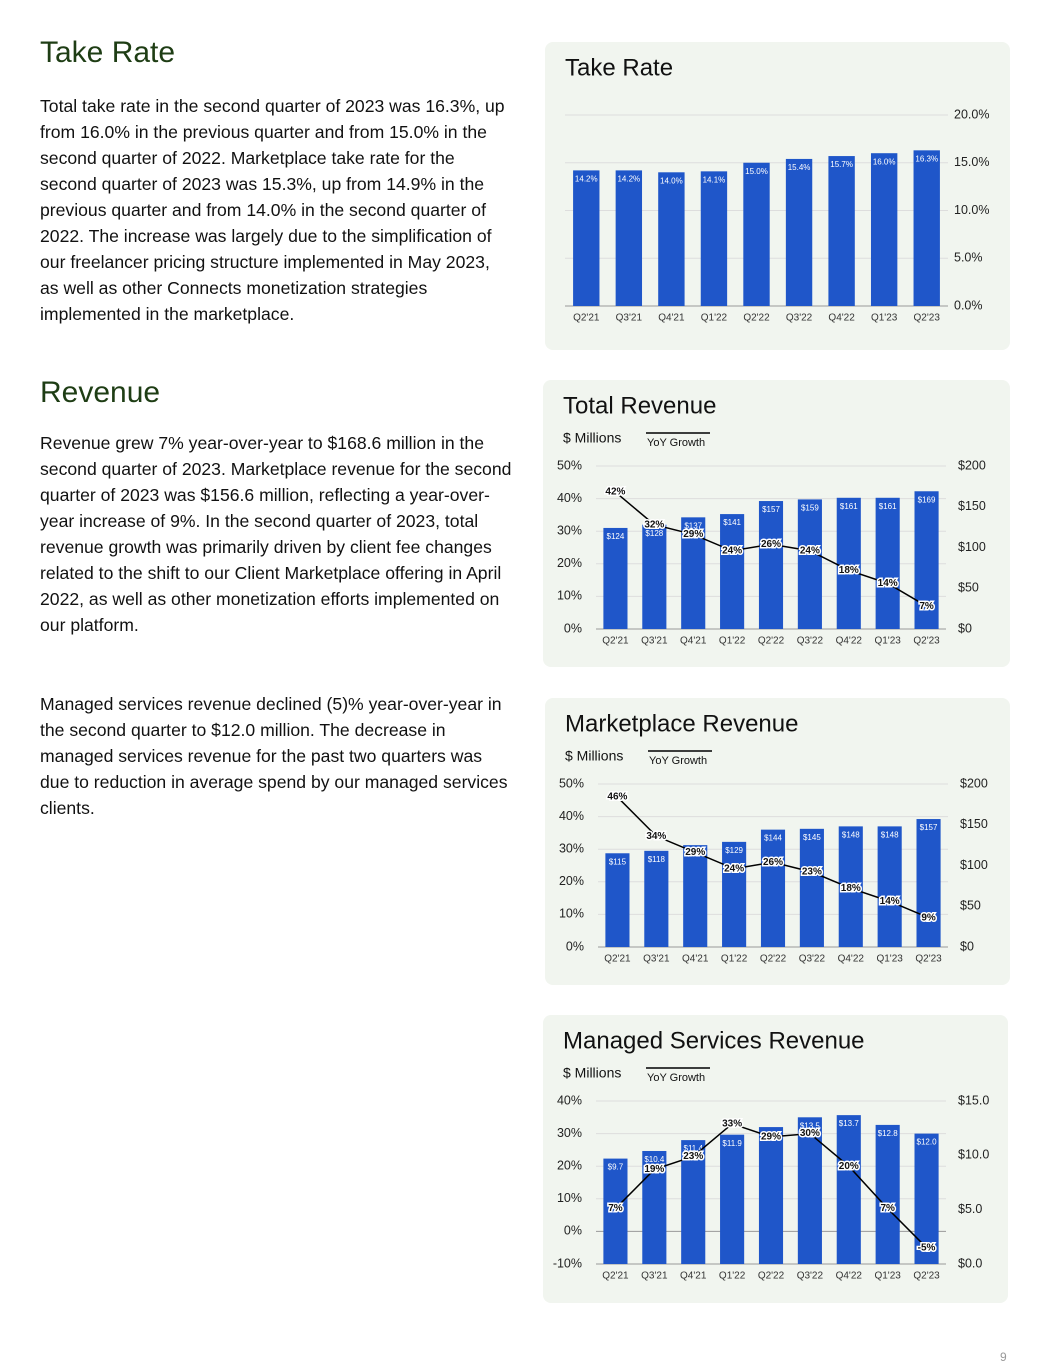 Image resolution: width=1055 pixels, height=1365 pixels. I want to click on bar-value-label: $11.4, so click(694, 1148).